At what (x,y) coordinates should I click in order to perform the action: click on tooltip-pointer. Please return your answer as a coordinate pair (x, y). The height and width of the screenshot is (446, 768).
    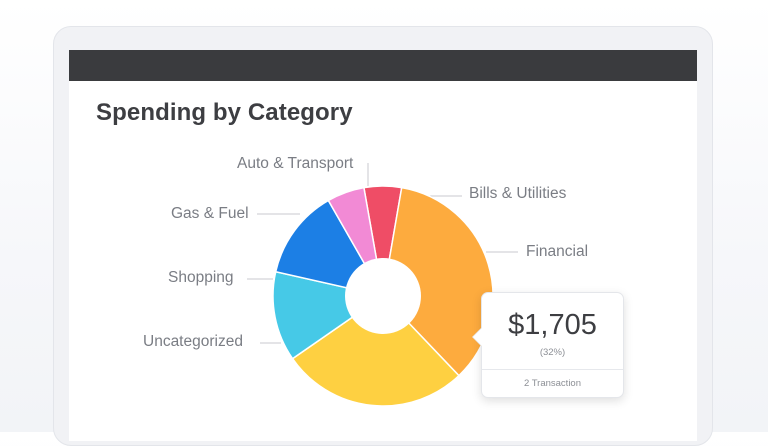
    Looking at the image, I should click on (477, 337).